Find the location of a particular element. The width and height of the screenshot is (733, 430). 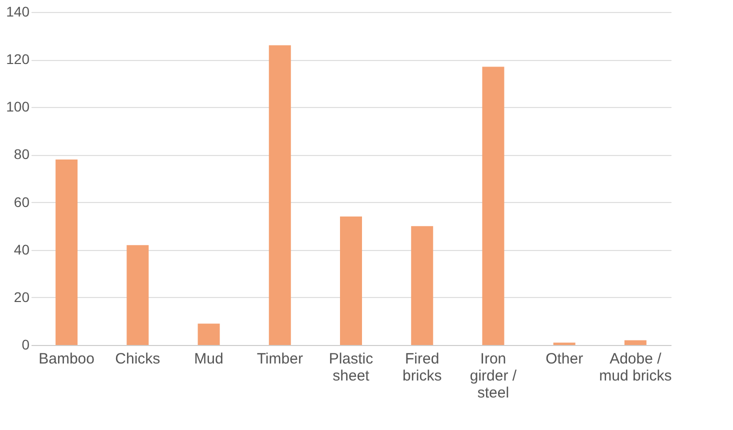

x-tick-label: Fired bricks is located at coordinates (422, 367).